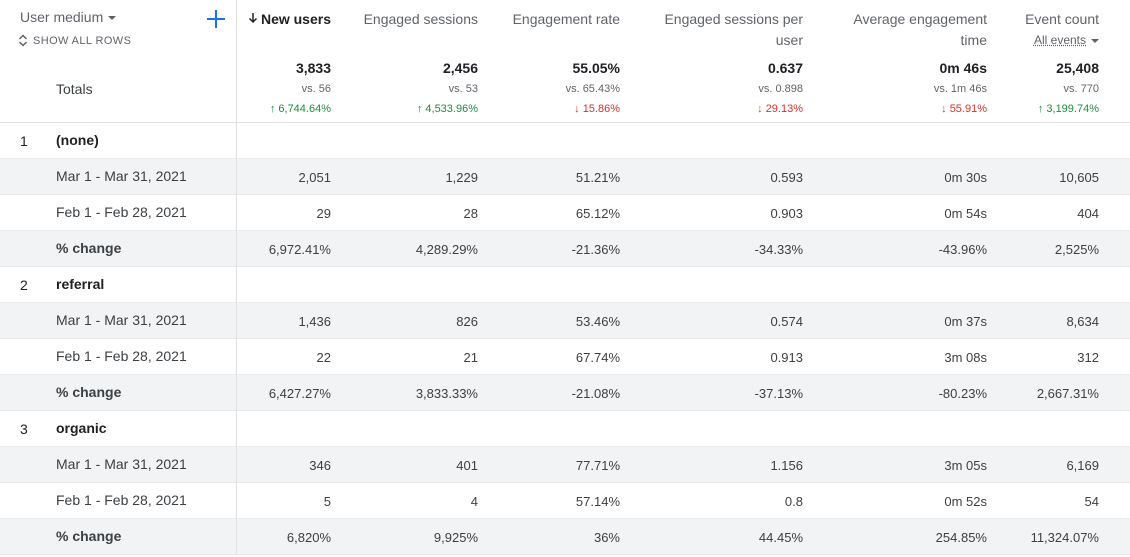 Image resolution: width=1130 pixels, height=557 pixels. Describe the element at coordinates (121, 320) in the screenshot. I see `date-range-label: Mar 1 - Mar 31, 2021` at that location.